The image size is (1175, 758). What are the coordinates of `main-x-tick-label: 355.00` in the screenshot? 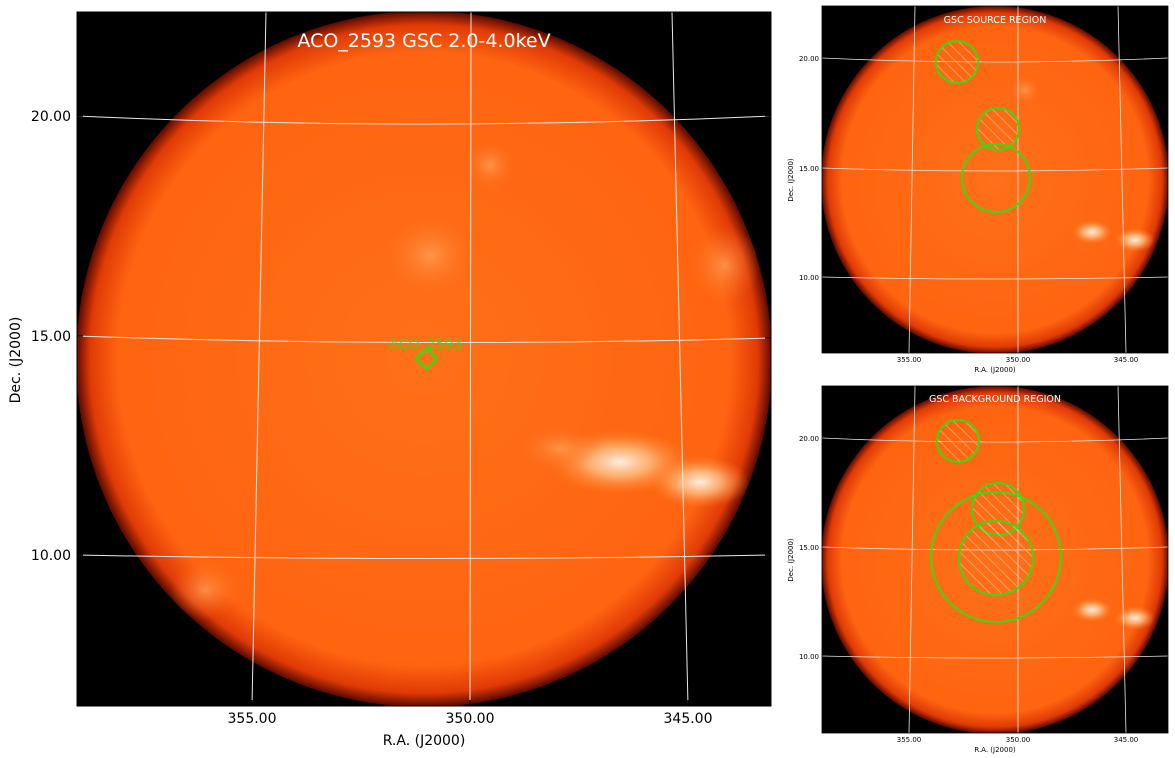 It's located at (252, 719).